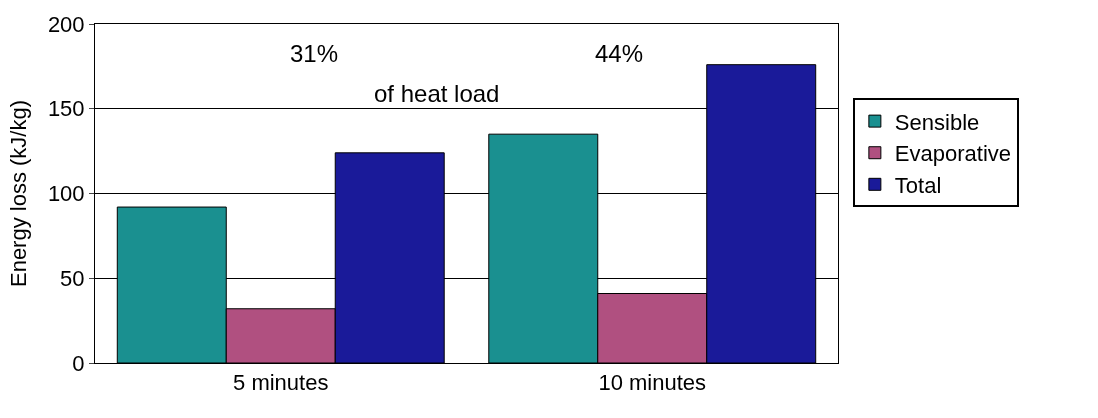 This screenshot has width=1098, height=418. What do you see at coordinates (66, 24) in the screenshot?
I see `y-tick-label: 200` at bounding box center [66, 24].